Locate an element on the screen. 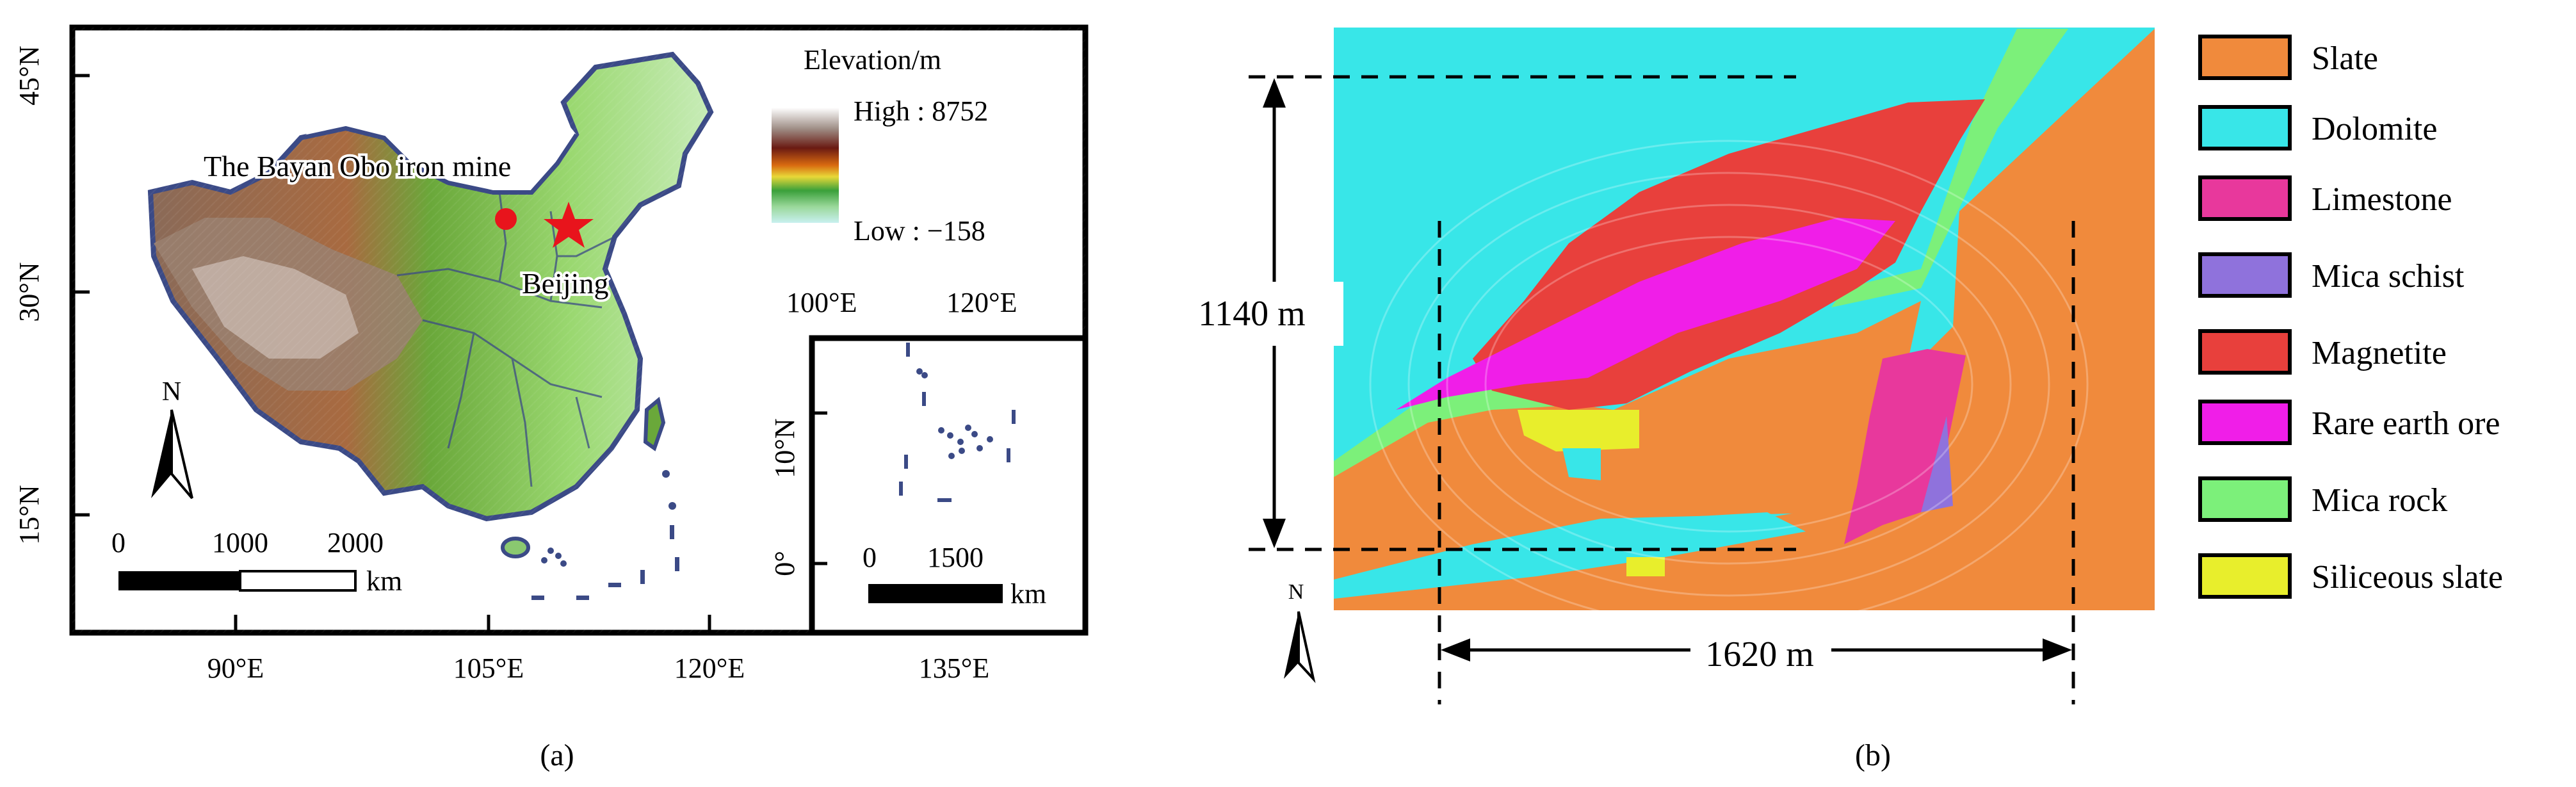 The image size is (2576, 787). arrowhead-left-icon is located at coordinates (1455, 649).